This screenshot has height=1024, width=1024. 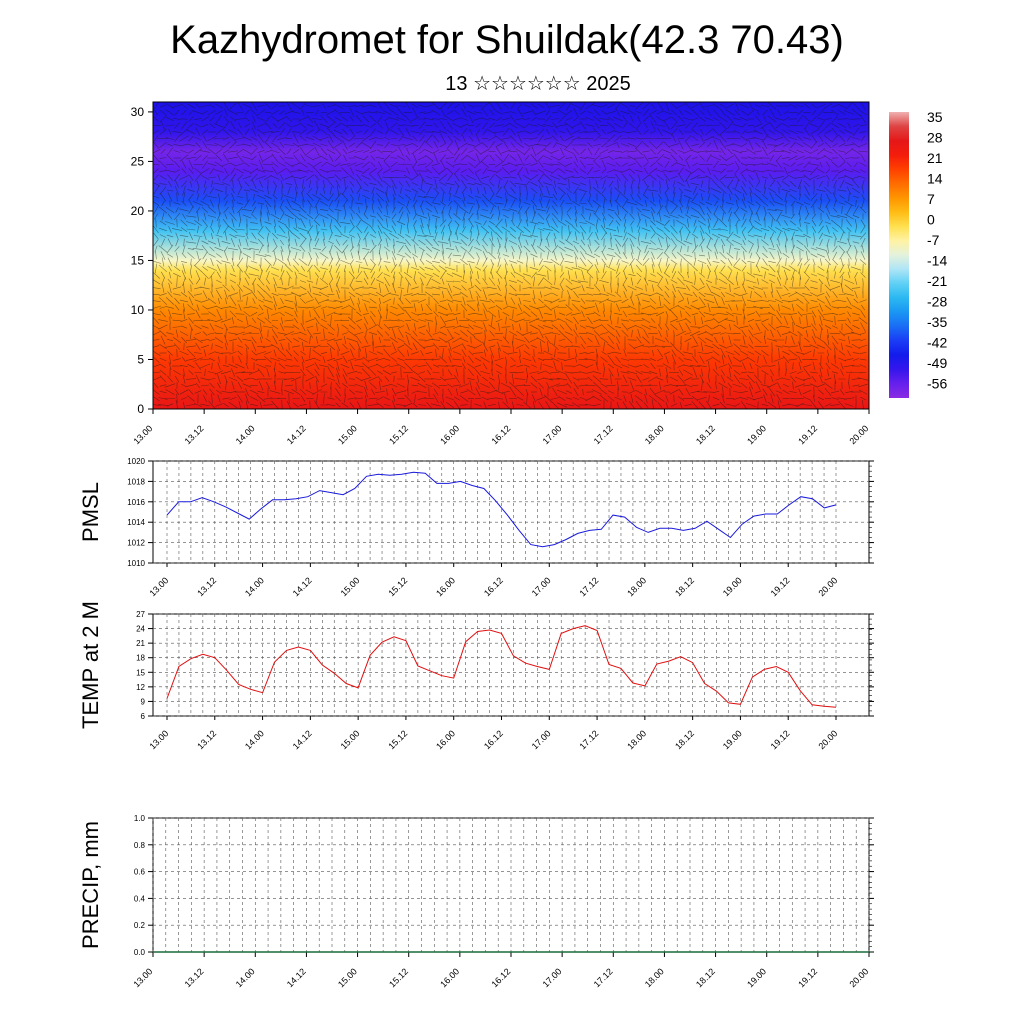 I want to click on heat-xtick-label: 14.12, so click(x=296, y=434).